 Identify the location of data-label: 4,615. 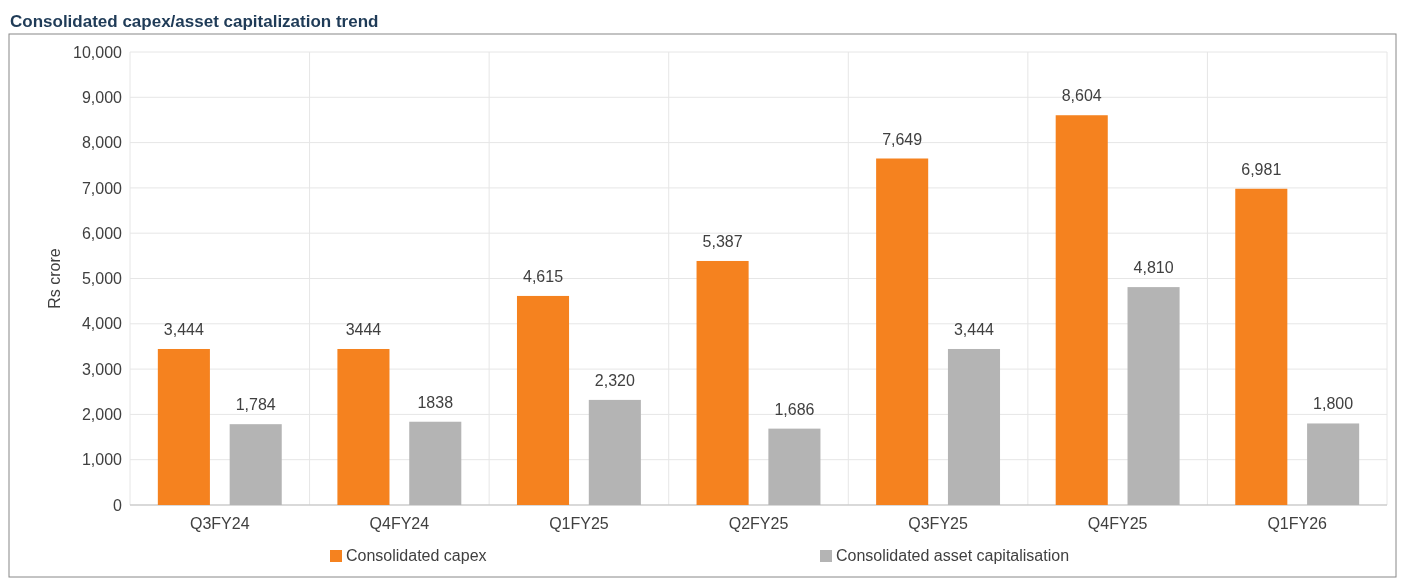
(543, 276).